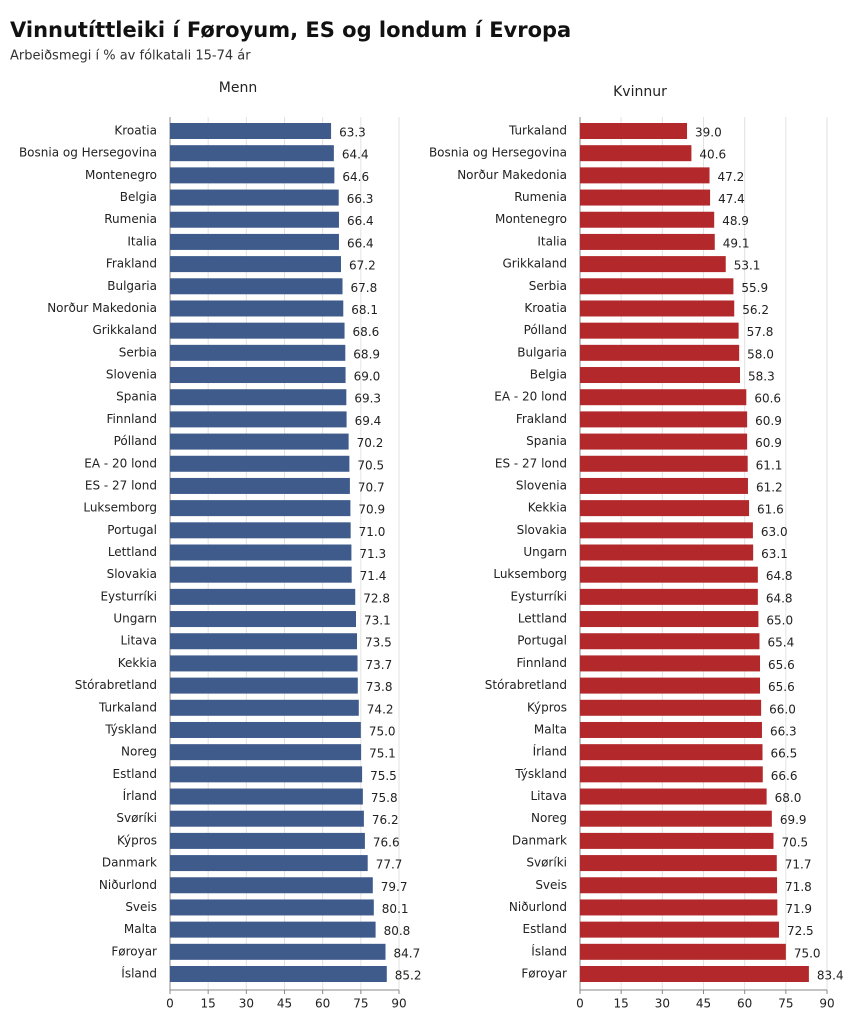 Image resolution: width=862 pixels, height=1024 pixels. I want to click on value-label: 66.4, so click(360, 221).